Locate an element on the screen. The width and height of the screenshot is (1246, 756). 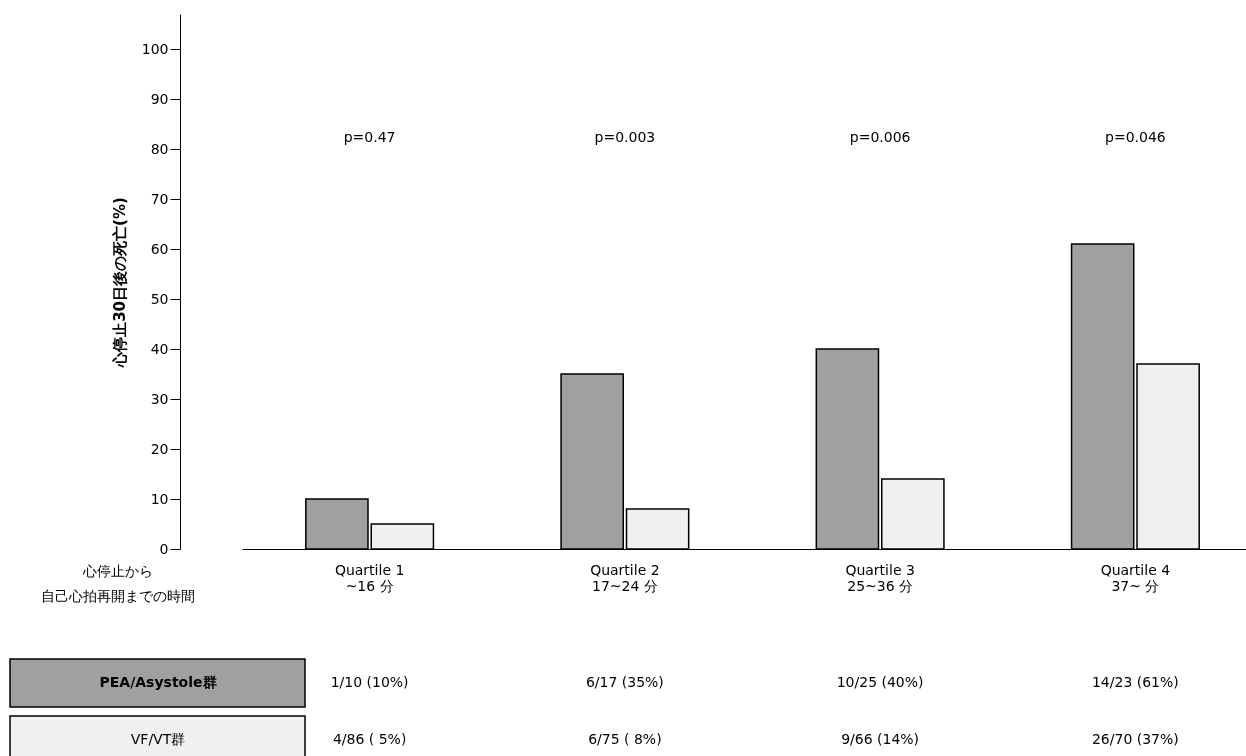
y-axis-title: 心停止30日後の死亡(%) is located at coordinates (119, 282).